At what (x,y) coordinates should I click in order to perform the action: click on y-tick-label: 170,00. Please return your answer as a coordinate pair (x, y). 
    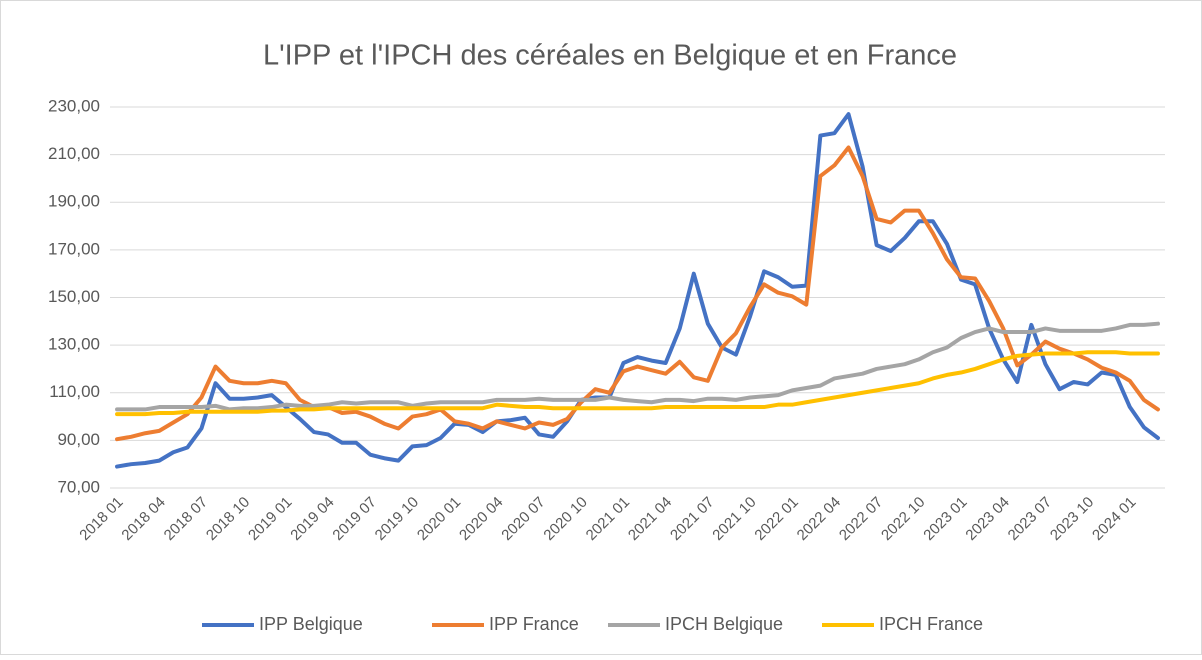
    Looking at the image, I should click on (74, 248).